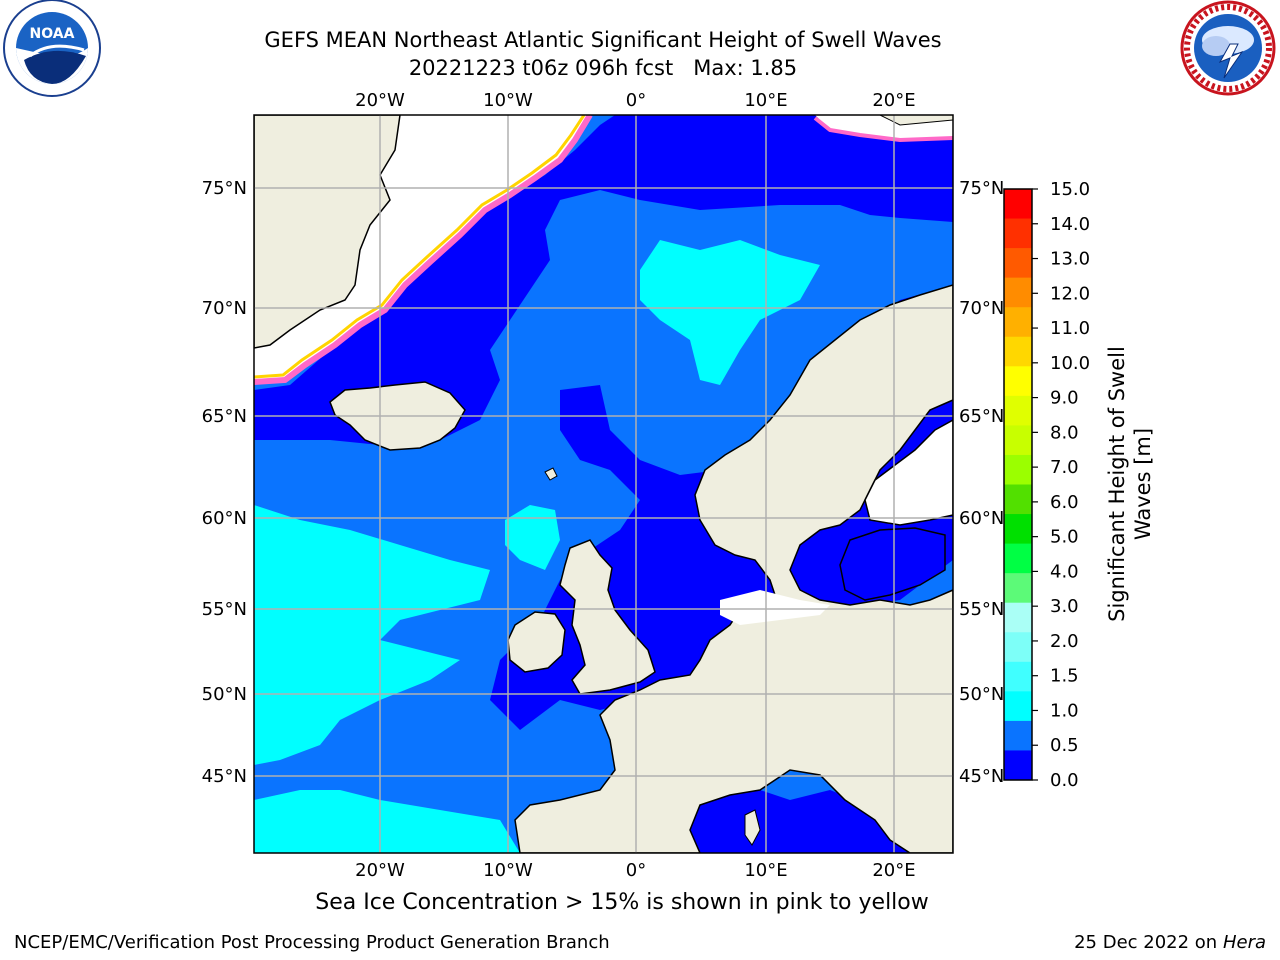 The height and width of the screenshot is (960, 1280). I want to click on noaa-logo-text: NOAA, so click(52, 34).